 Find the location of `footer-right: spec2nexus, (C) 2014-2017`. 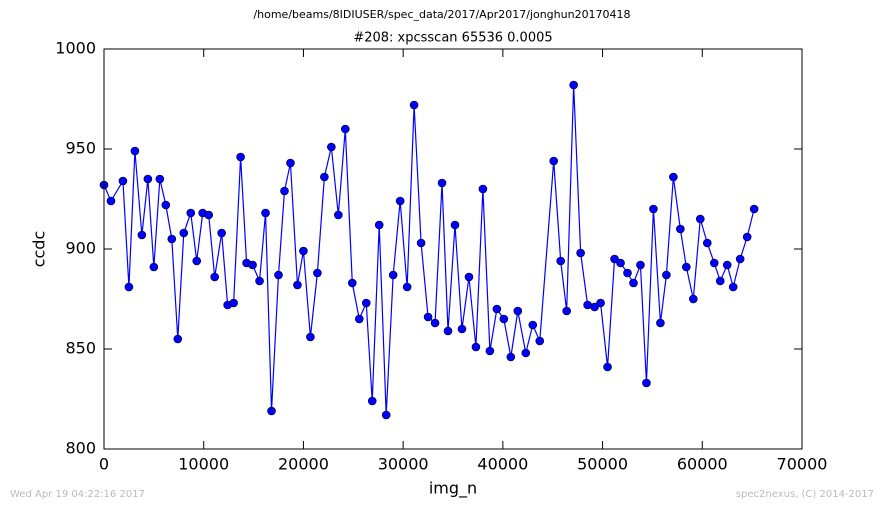

footer-right: spec2nexus, (C) 2014-2017 is located at coordinates (805, 494).